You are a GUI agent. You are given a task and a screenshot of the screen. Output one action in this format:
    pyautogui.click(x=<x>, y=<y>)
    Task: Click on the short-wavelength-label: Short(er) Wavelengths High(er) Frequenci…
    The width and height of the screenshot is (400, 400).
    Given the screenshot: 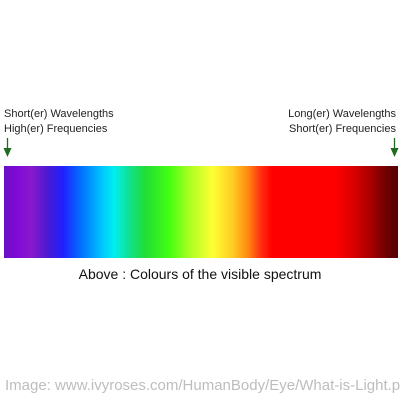 What is the action you would take?
    pyautogui.click(x=59, y=122)
    